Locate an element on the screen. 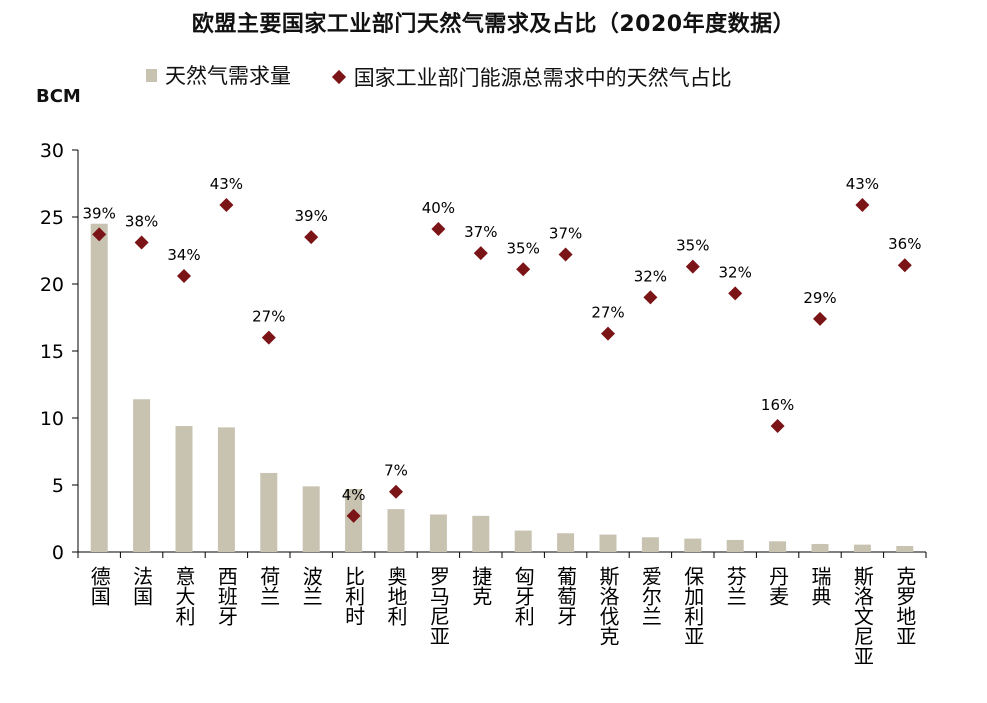 The height and width of the screenshot is (703, 987). chart-title: 欧盟主要国家工业部门天然气需求及占比（2020年度数据） is located at coordinates (493, 24).